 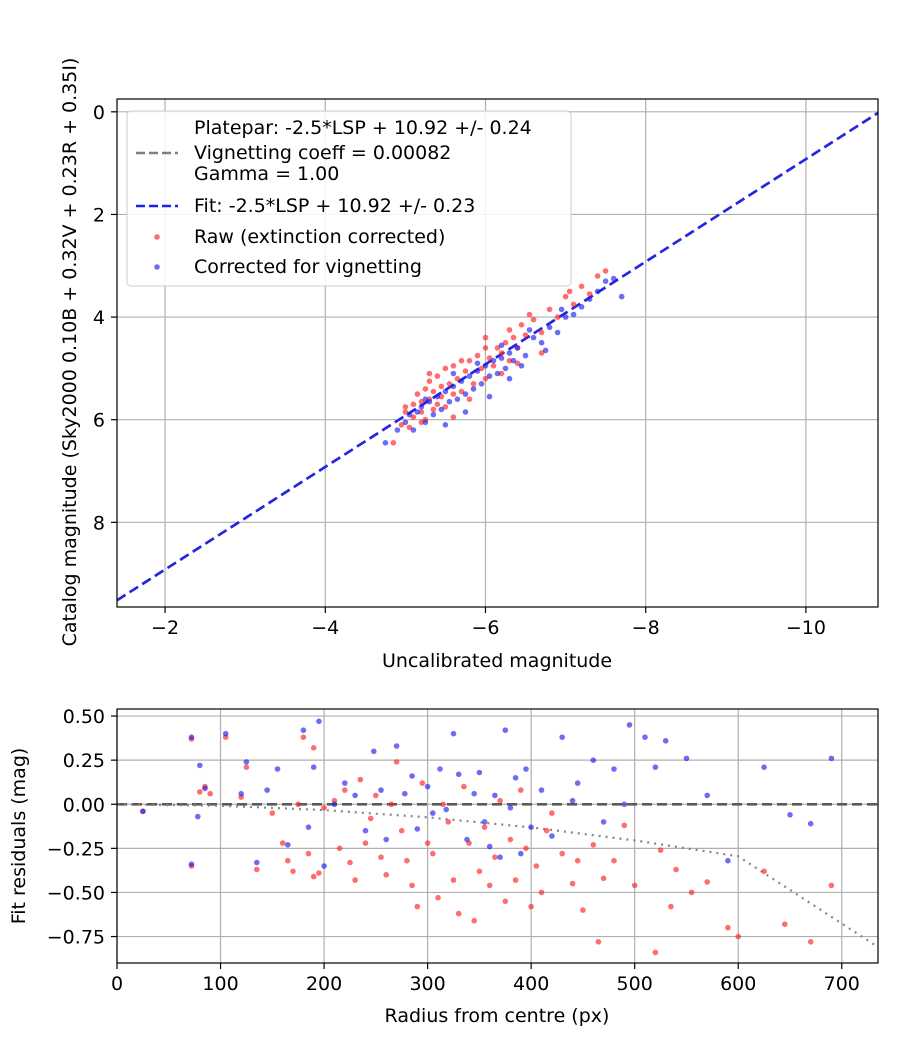 I want to click on x-tick-label: 100, so click(x=220, y=984).